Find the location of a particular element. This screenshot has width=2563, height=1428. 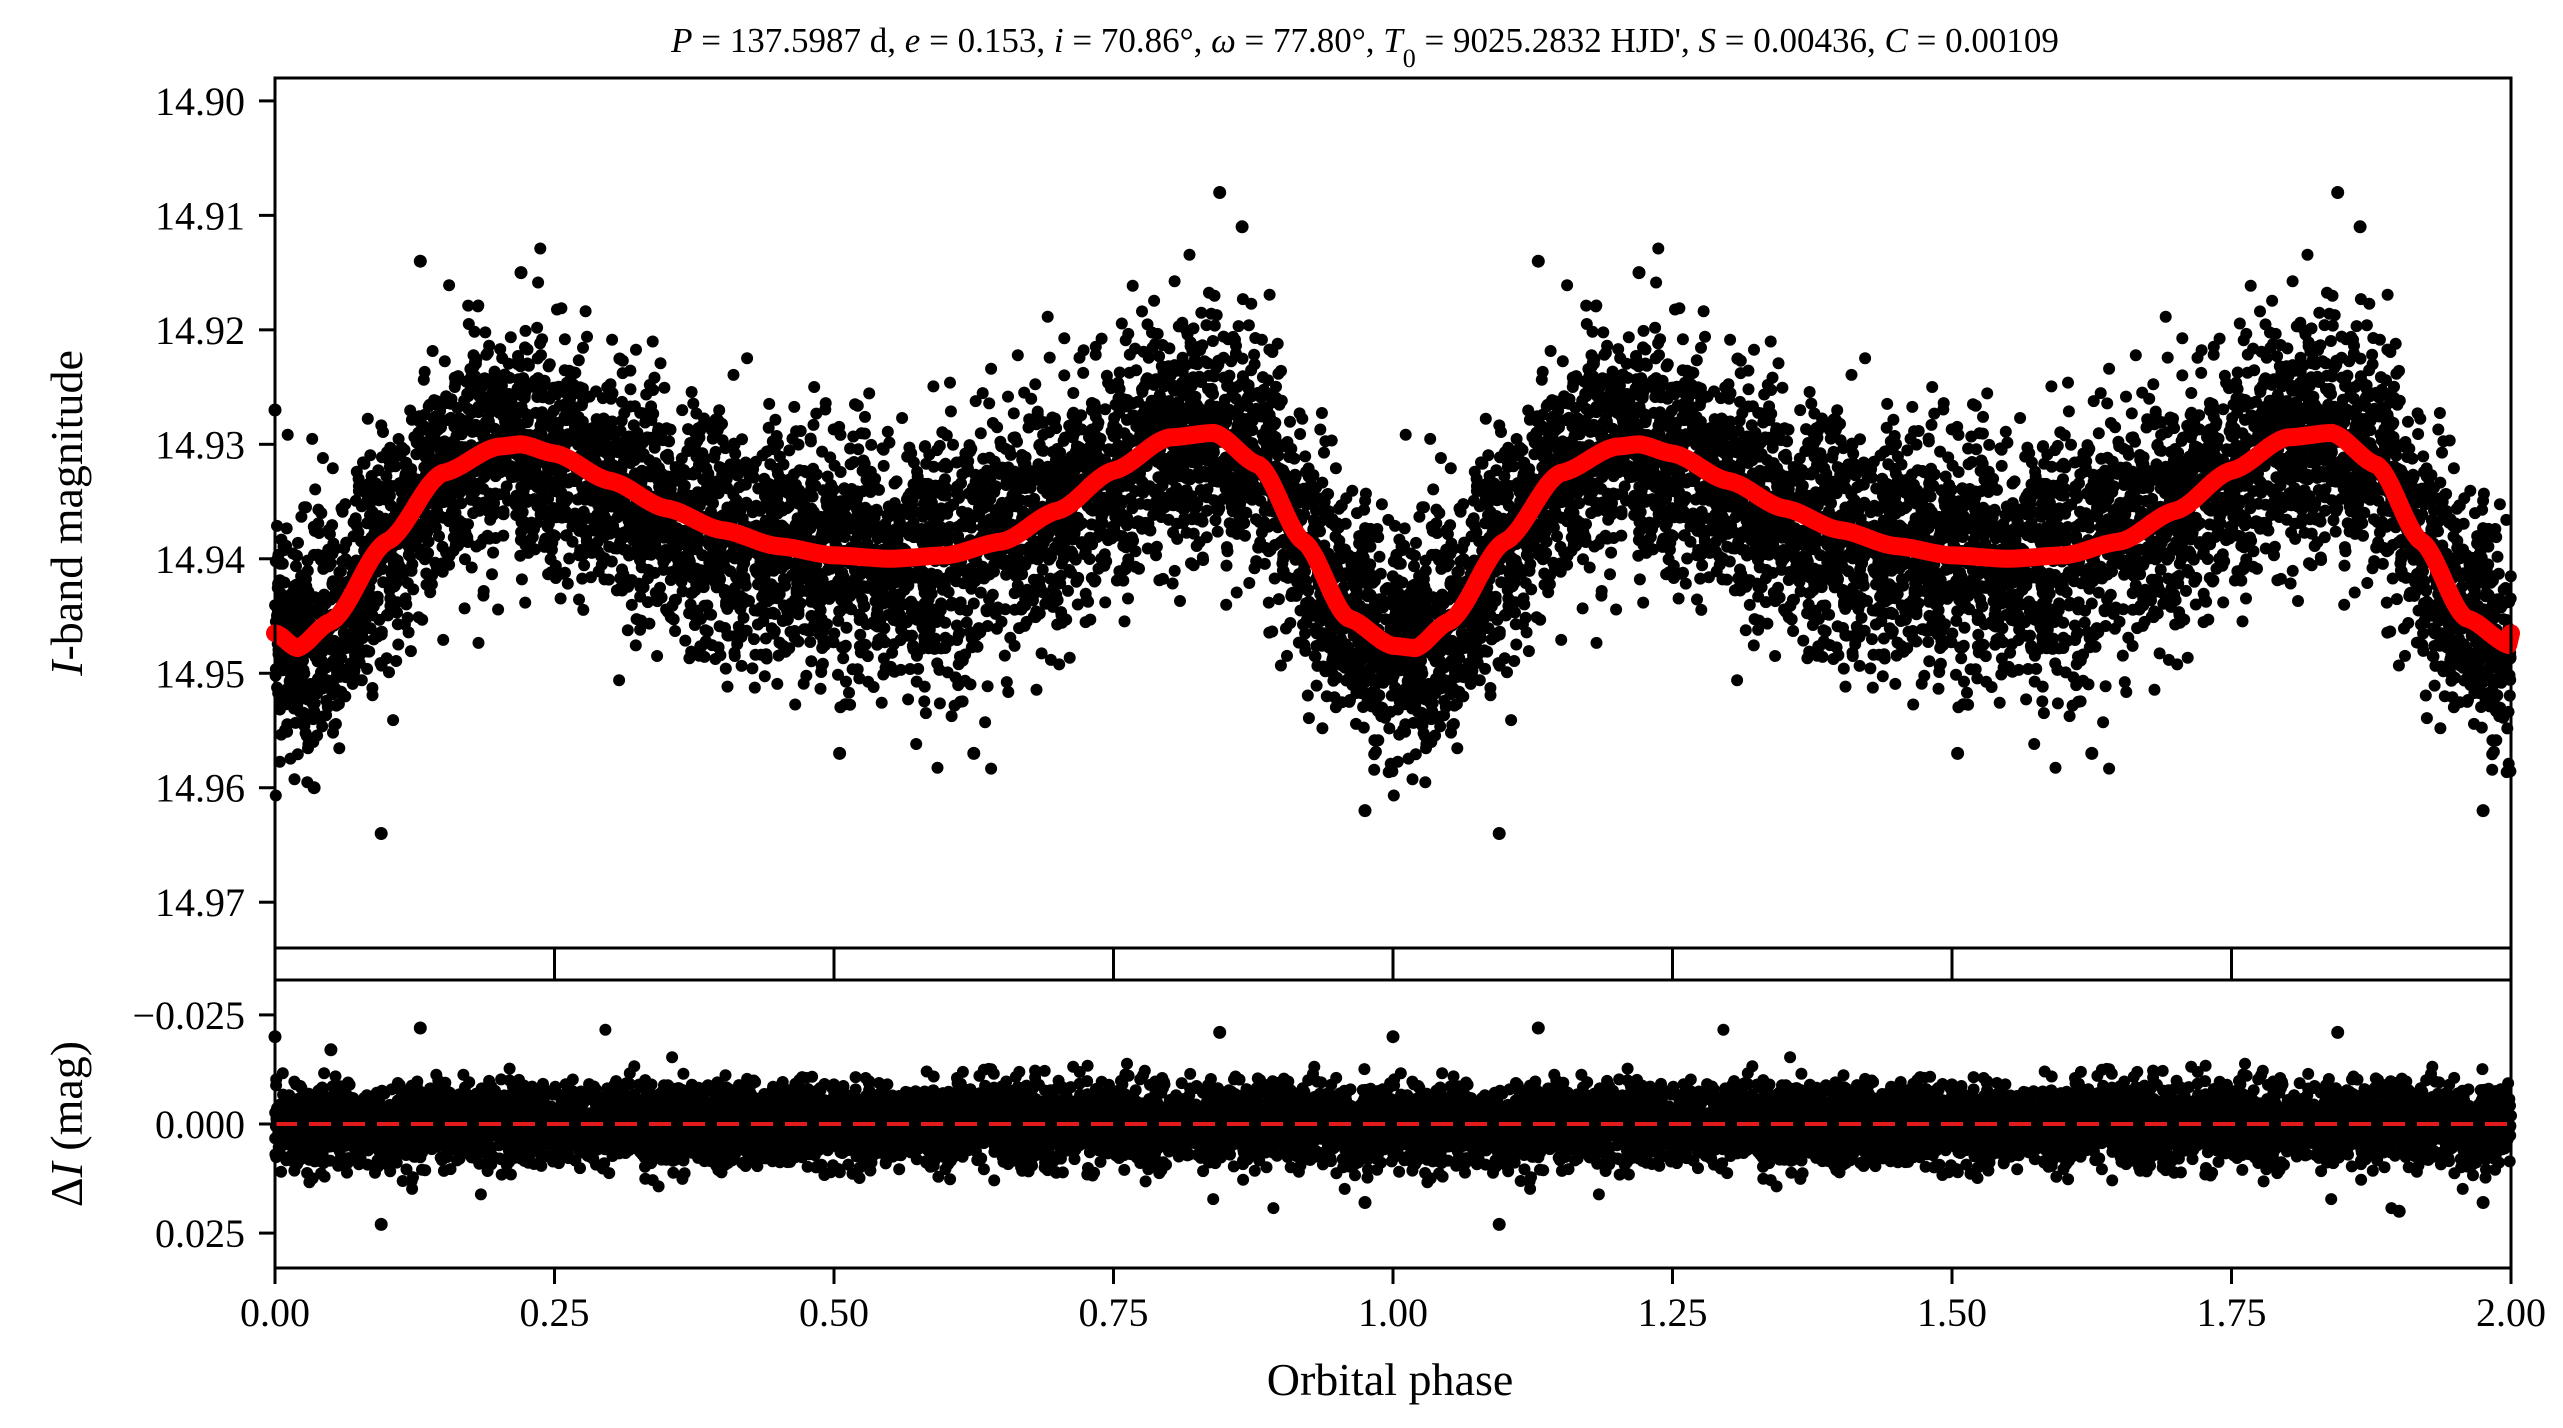

title-part: P is located at coordinates (681, 40).